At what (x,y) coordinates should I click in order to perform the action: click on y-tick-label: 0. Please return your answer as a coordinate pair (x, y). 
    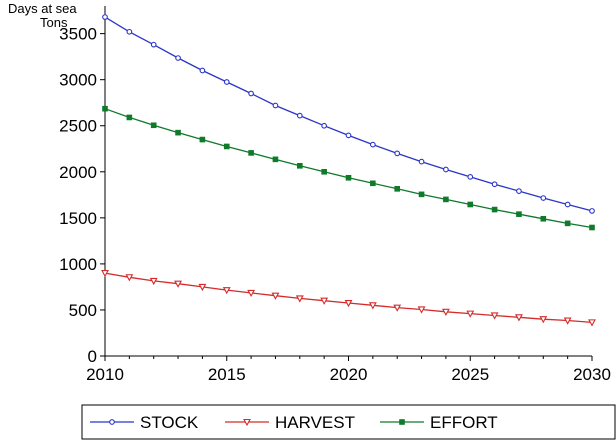
    Looking at the image, I should click on (92, 356).